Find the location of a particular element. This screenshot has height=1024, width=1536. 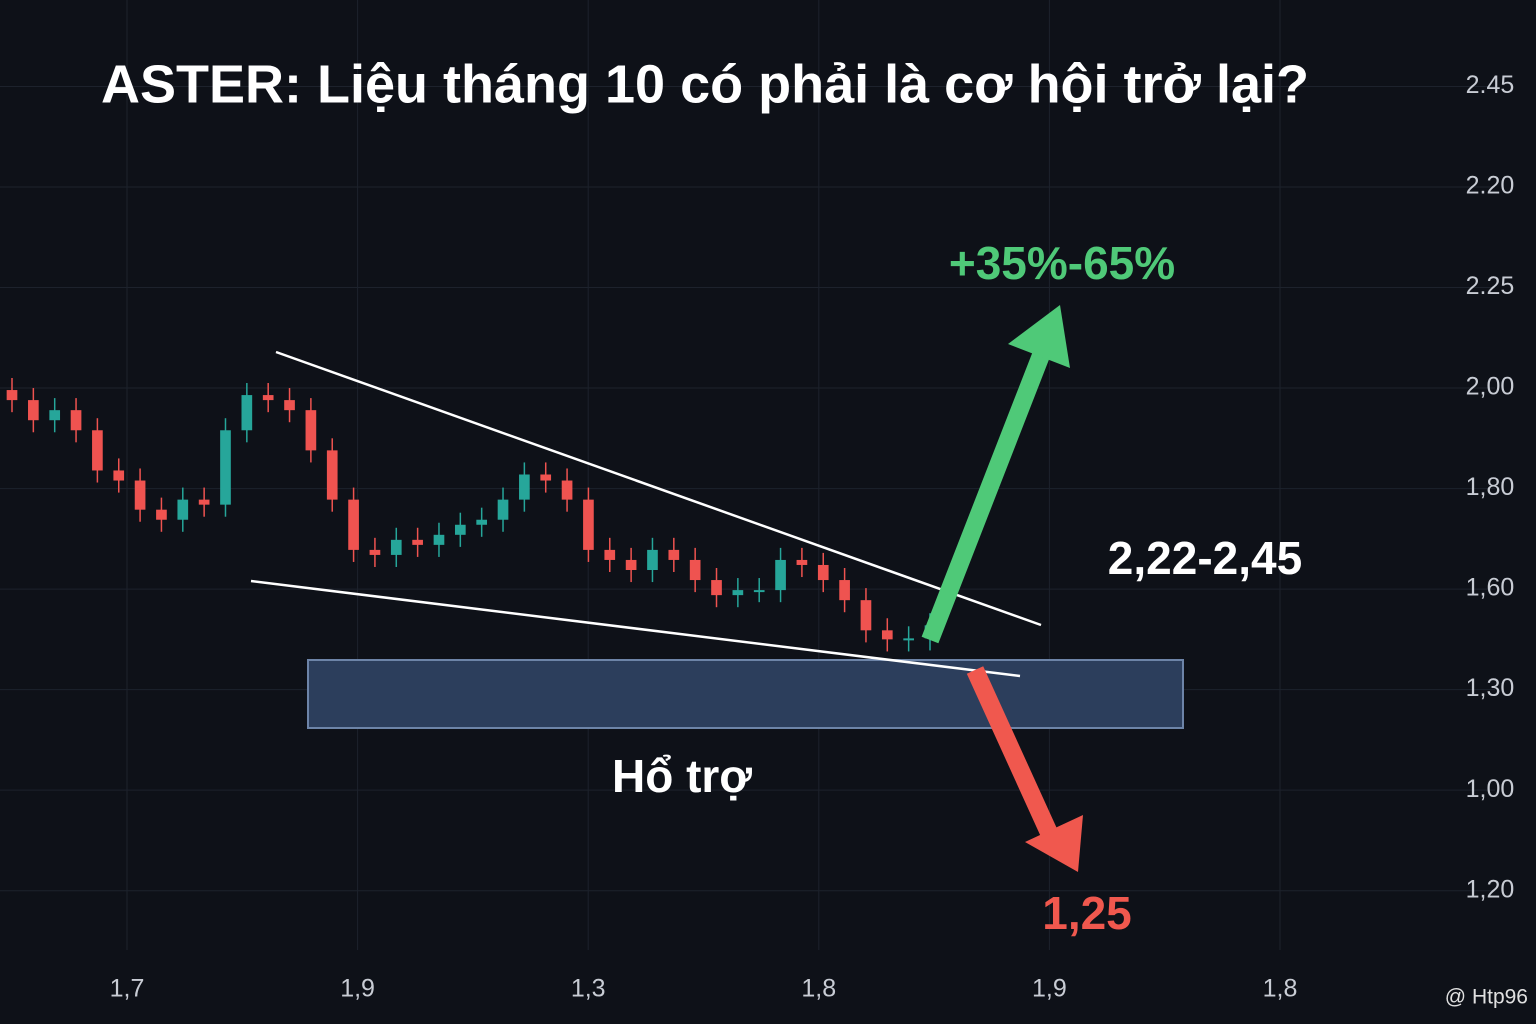

x-tick-label: 1,7 is located at coordinates (127, 989).